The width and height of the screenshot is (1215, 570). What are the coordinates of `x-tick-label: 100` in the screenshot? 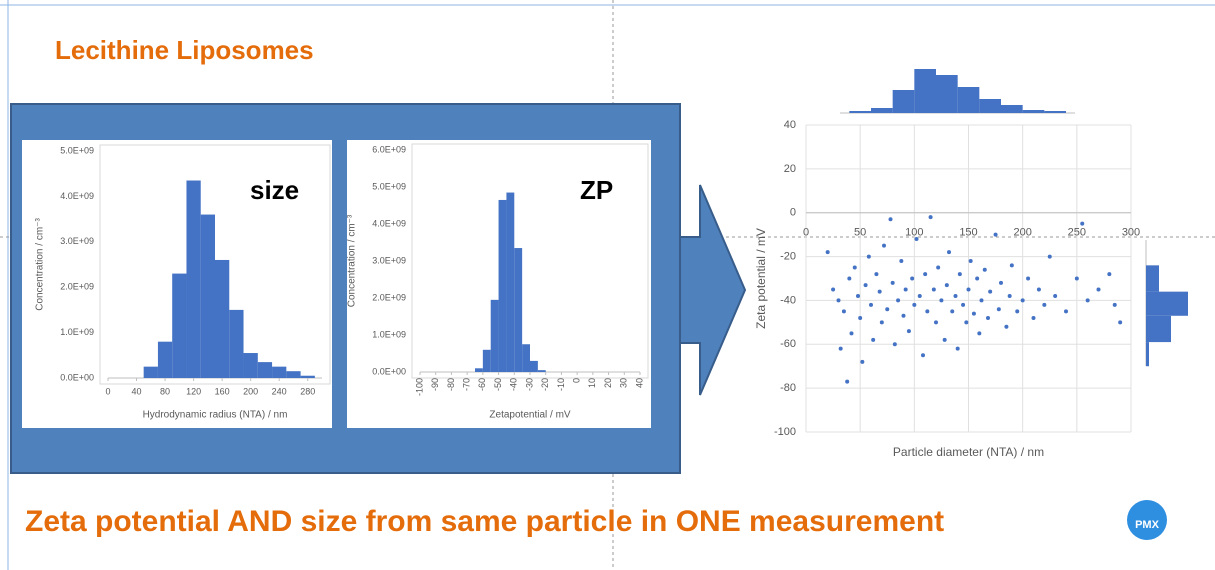 It's located at (914, 233).